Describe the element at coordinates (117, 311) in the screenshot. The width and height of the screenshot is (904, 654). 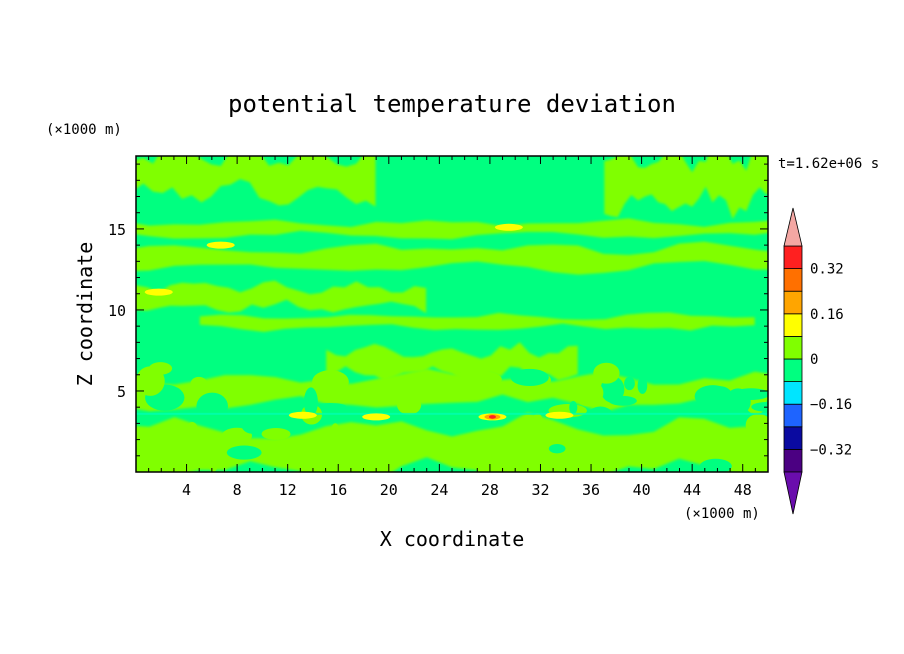
I see `y-tick-label: 10` at that location.